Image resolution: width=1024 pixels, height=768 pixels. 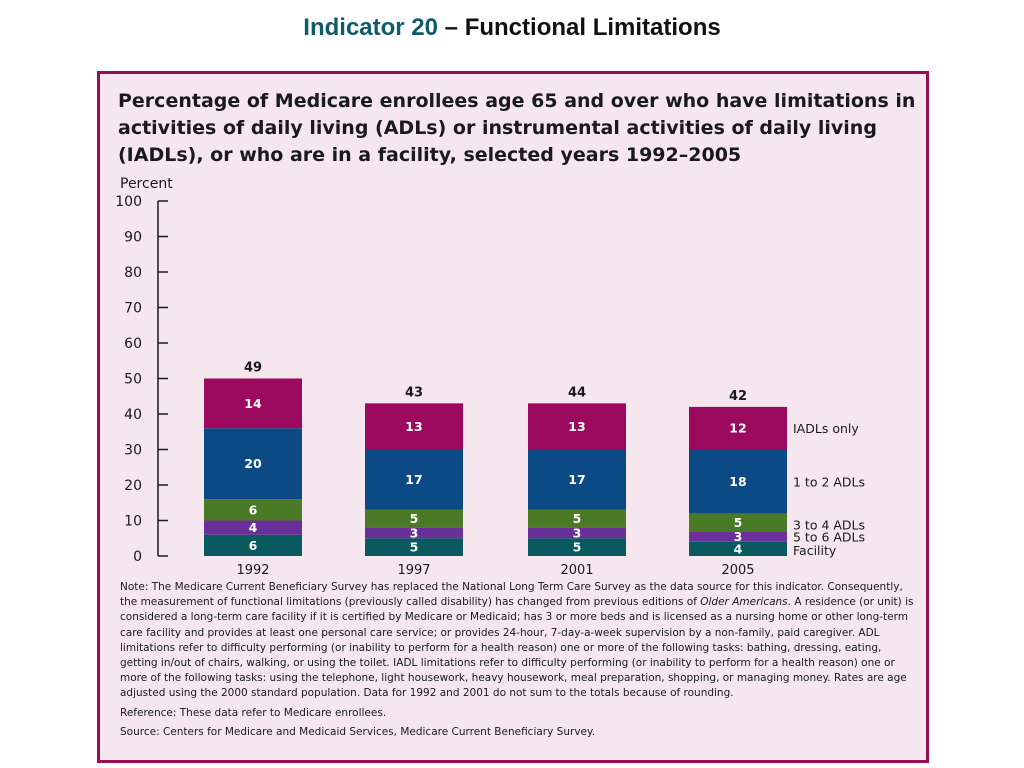 I want to click on data-label-1992-1: 4, so click(x=253, y=527).